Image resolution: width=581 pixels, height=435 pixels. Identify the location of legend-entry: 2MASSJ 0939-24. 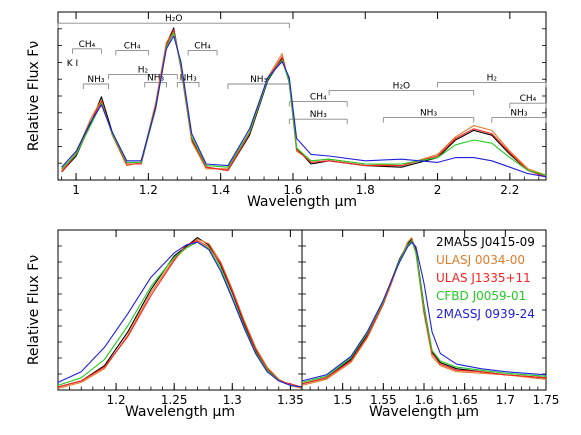
(485, 314).